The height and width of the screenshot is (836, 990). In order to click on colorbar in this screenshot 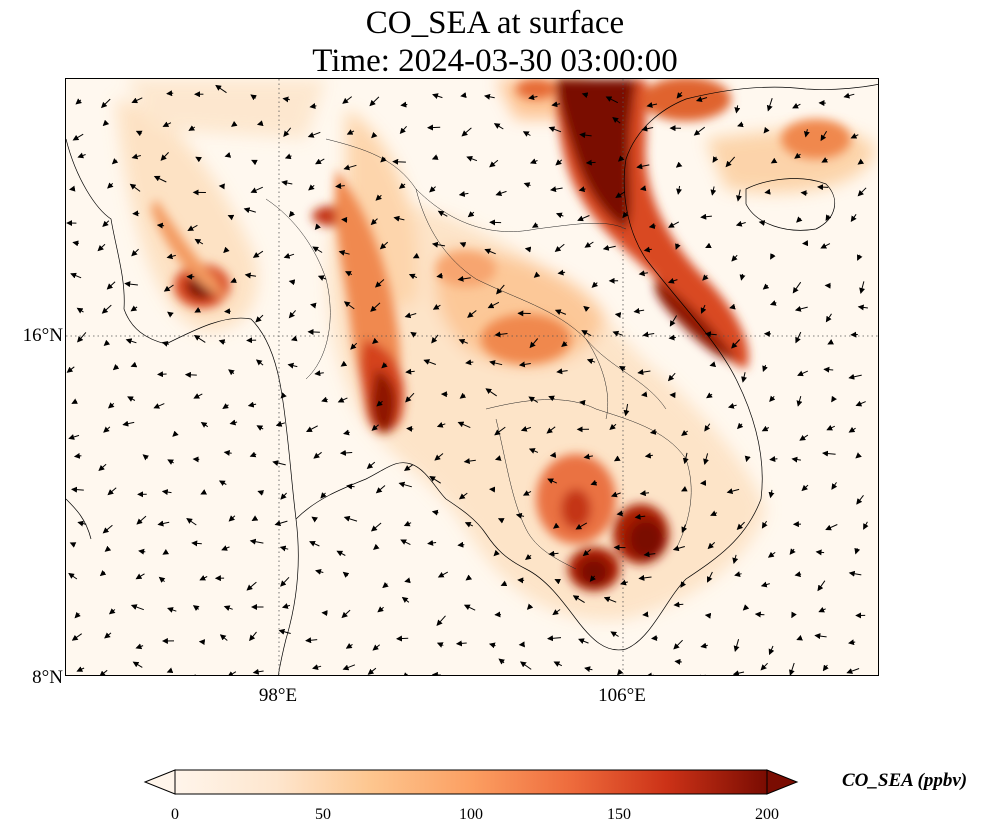, I will do `click(473, 785)`.